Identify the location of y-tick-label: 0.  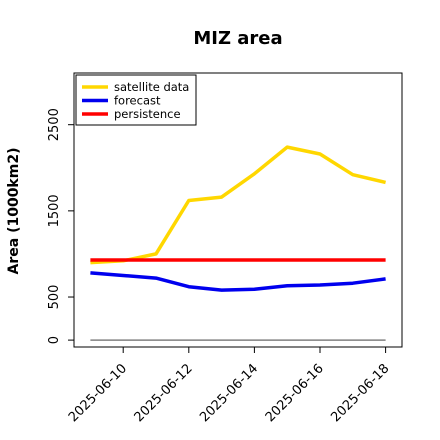
(54, 340).